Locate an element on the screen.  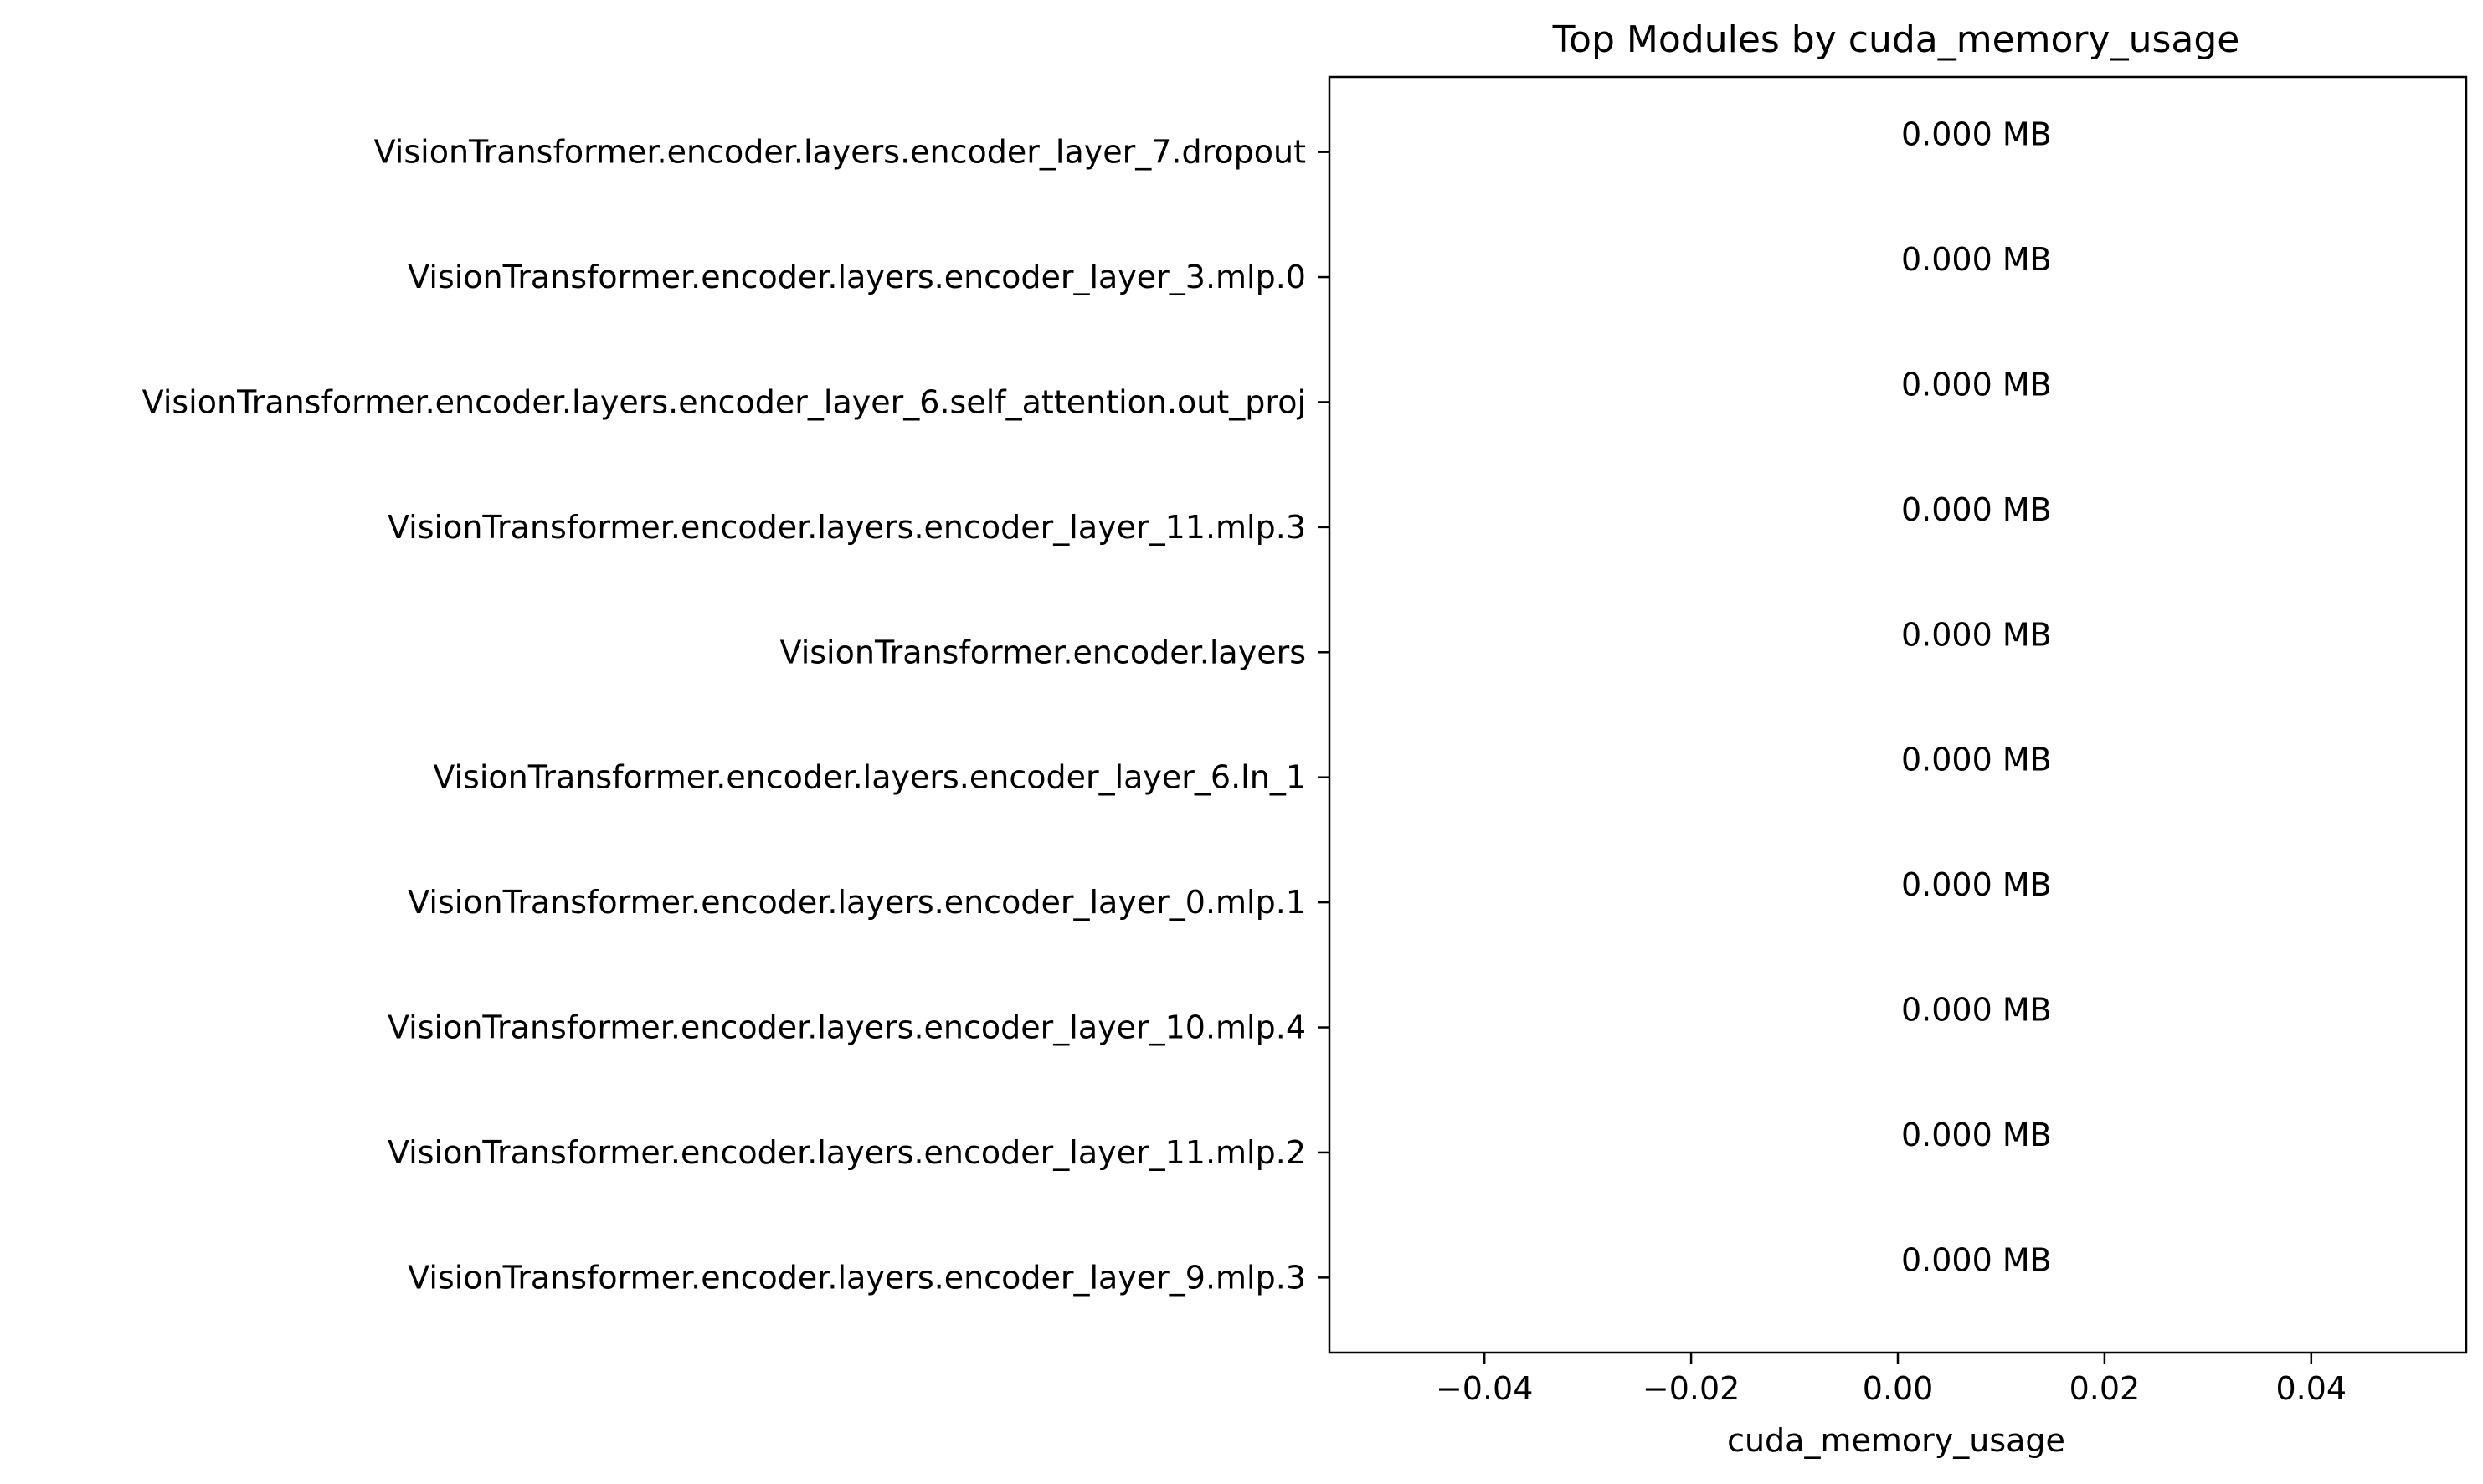
x-tick-label: 0.02 is located at coordinates (2105, 1389).